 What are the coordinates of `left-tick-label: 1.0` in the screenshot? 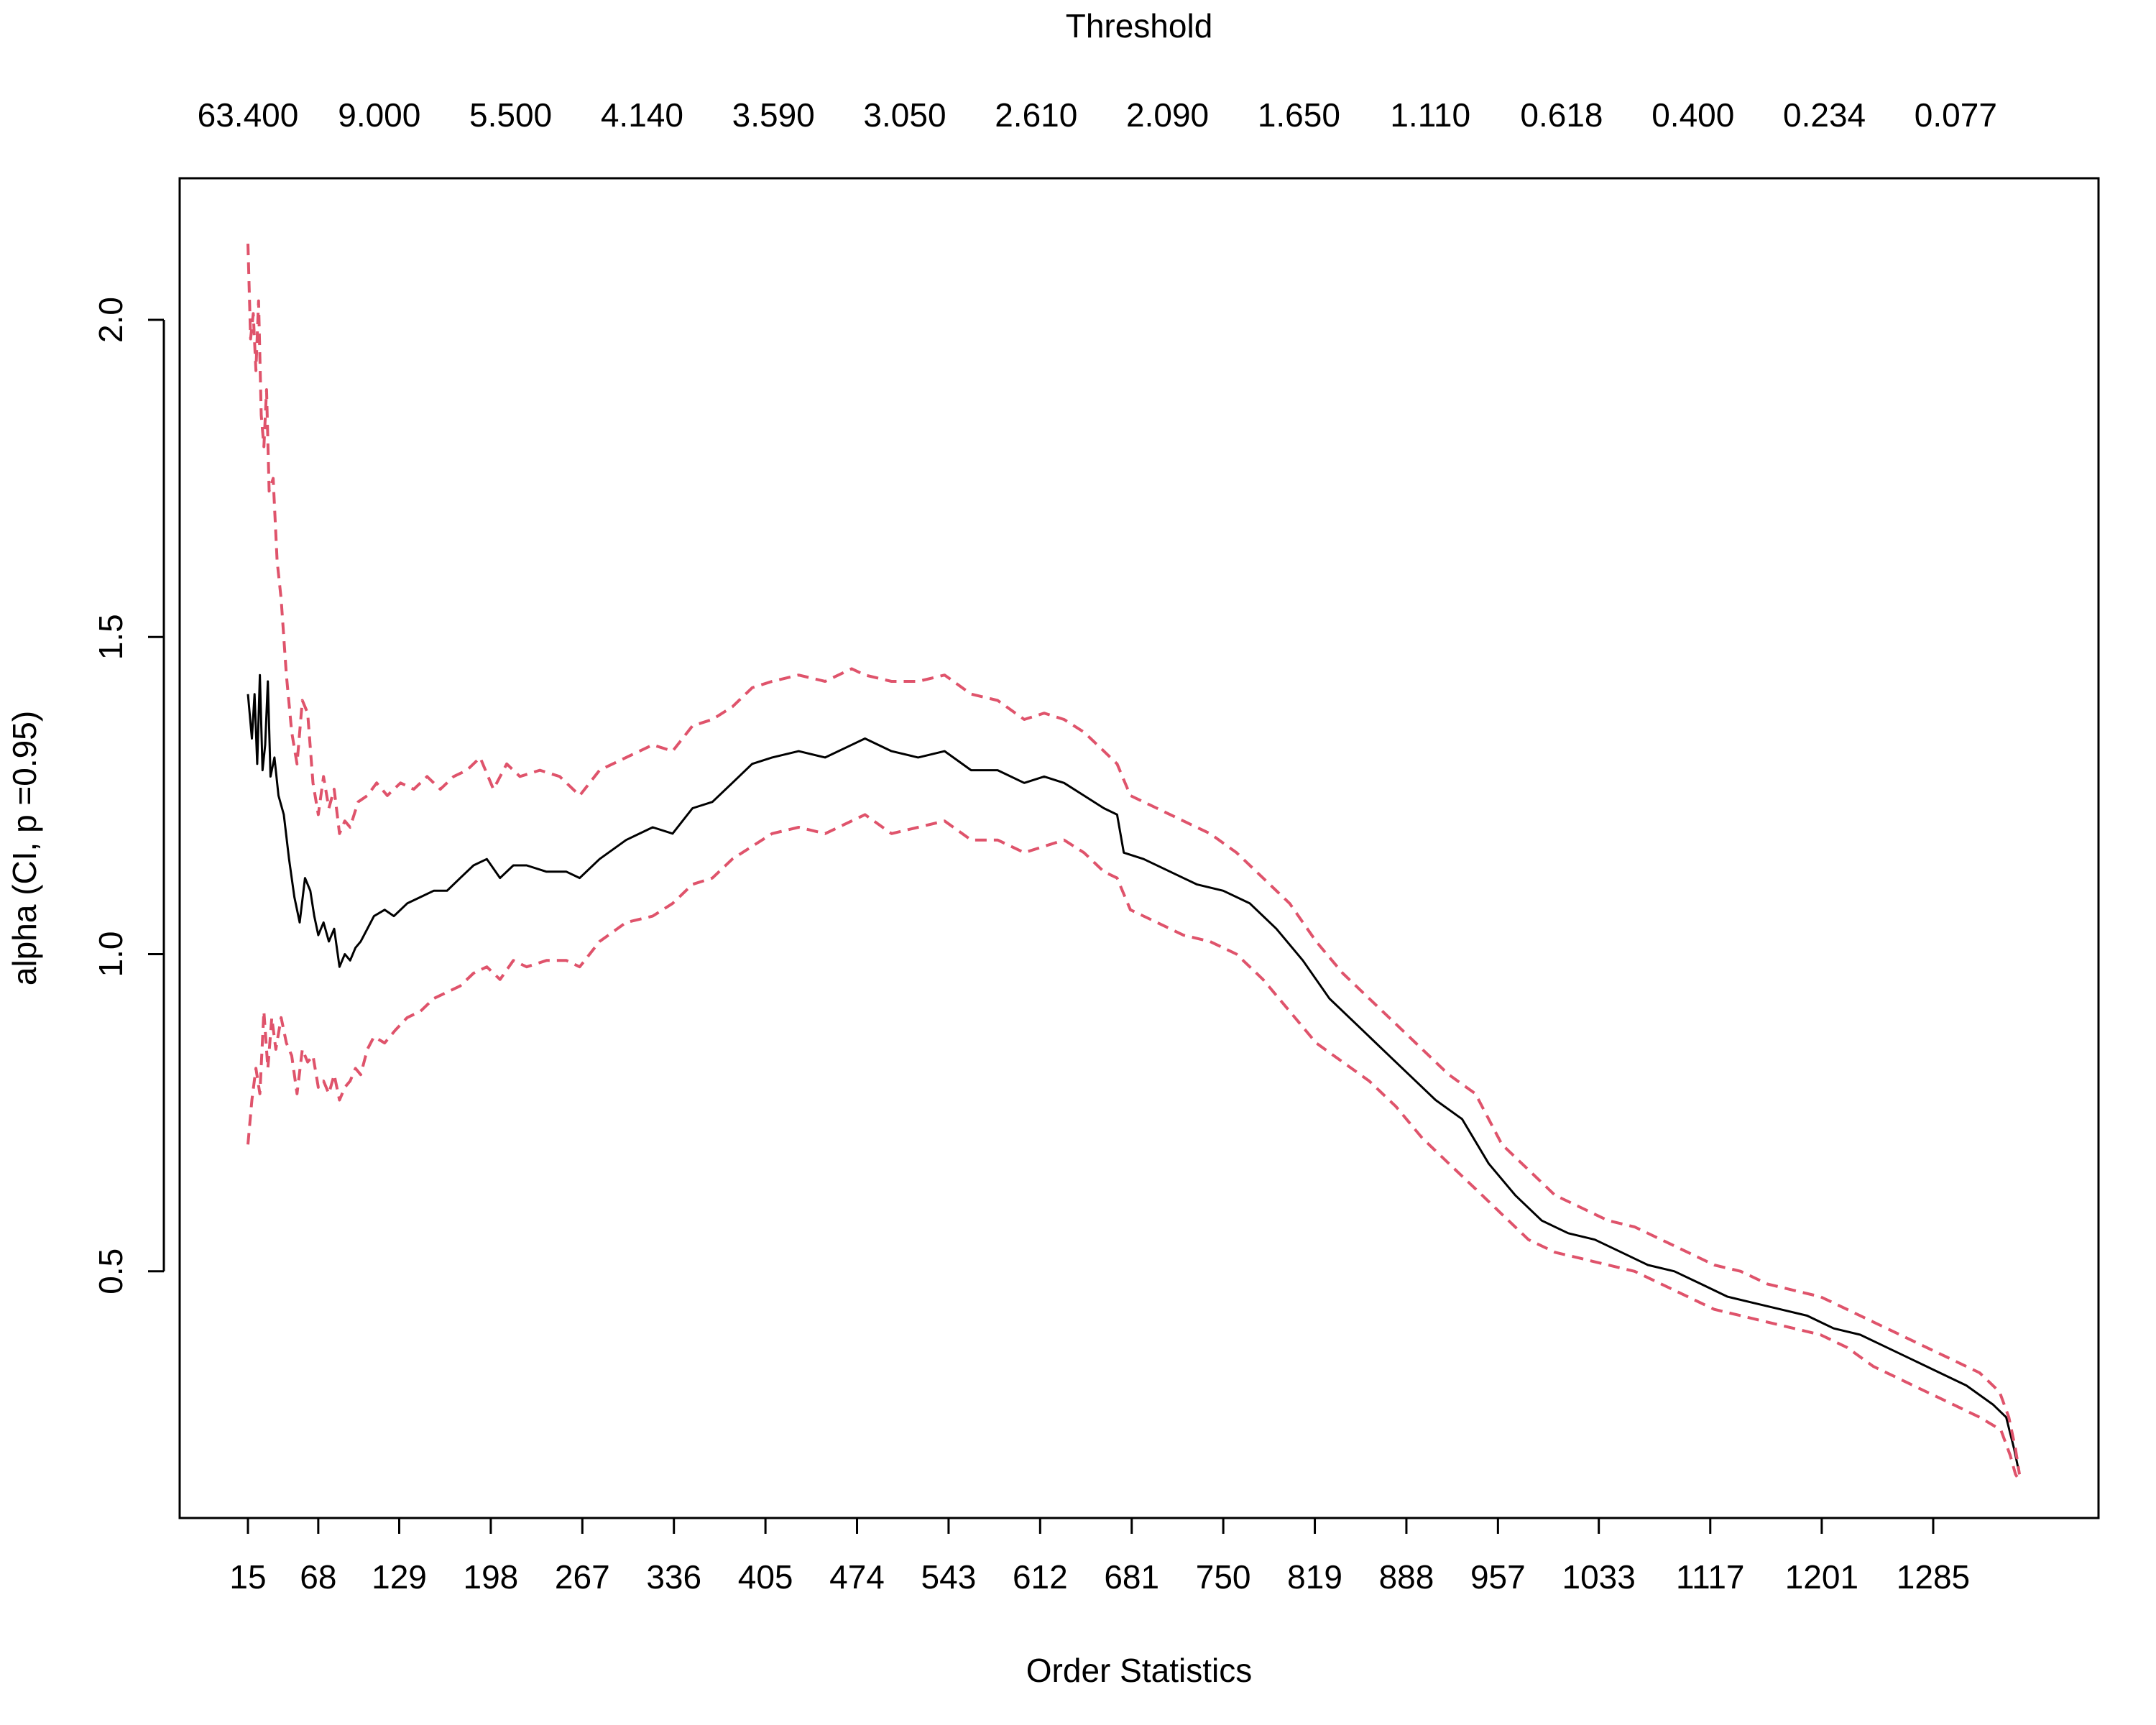 It's located at (111, 955).